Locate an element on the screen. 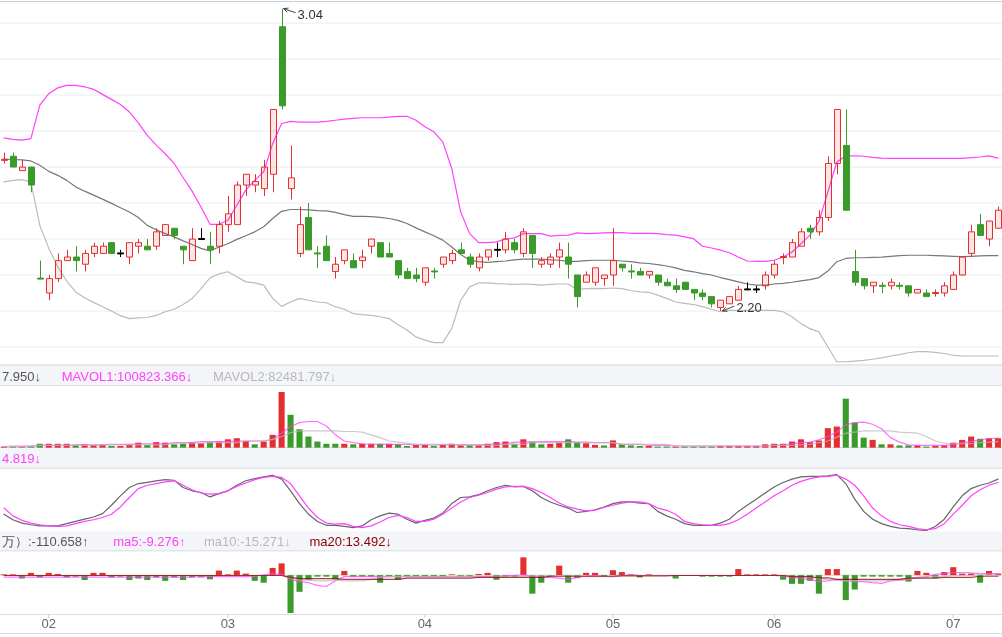 The width and height of the screenshot is (1002, 637). text: ma20:13.492↓ is located at coordinates (350, 541).